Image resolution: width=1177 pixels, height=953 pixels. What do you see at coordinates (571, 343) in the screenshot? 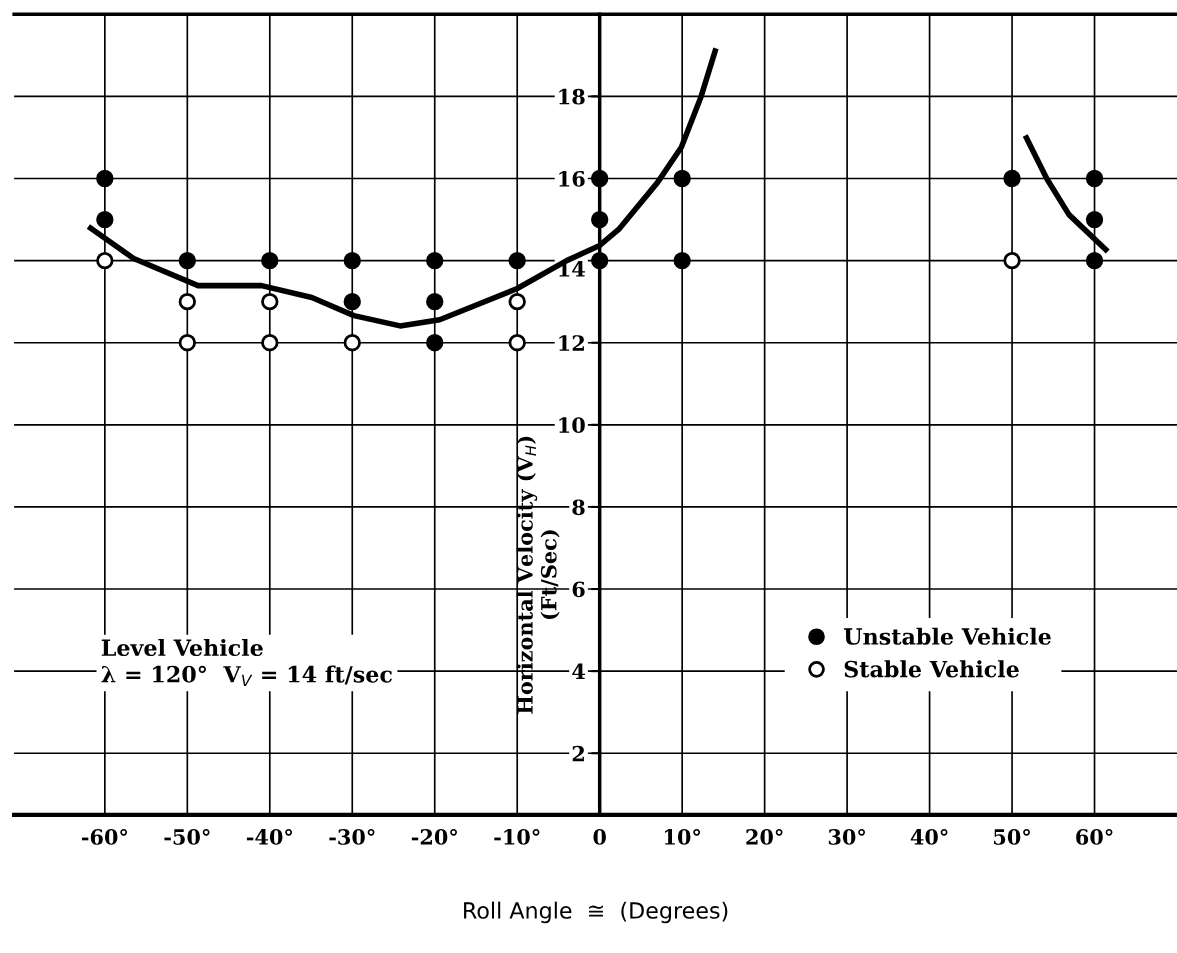
I see `y-tick-label: 12` at bounding box center [571, 343].